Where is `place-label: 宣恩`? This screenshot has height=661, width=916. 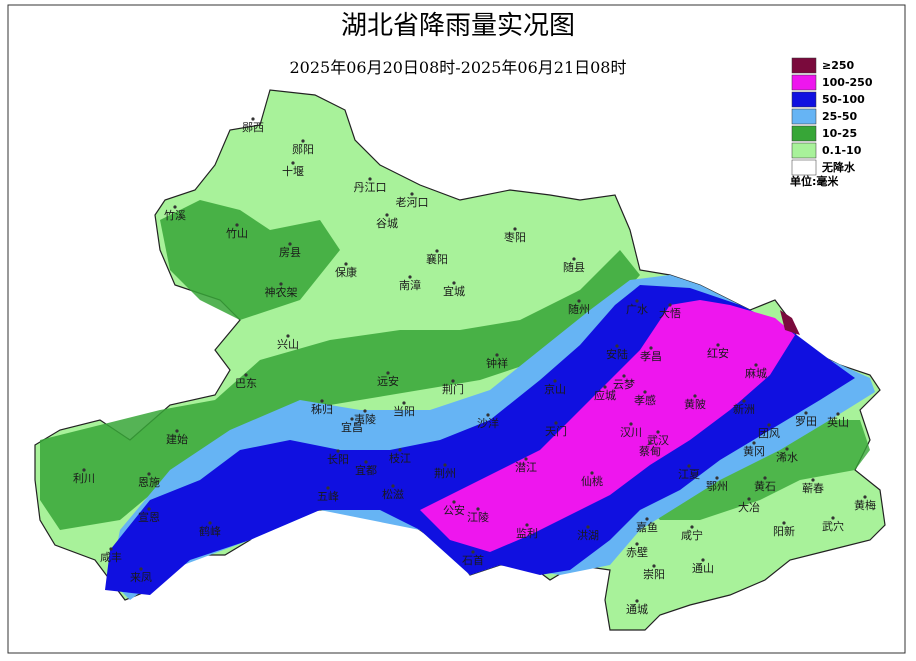
place-label: 宣恩 is located at coordinates (149, 517).